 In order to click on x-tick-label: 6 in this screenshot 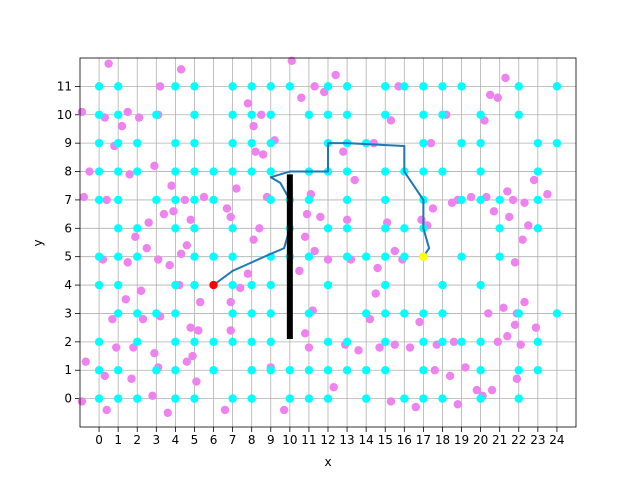, I will do `click(214, 440)`.